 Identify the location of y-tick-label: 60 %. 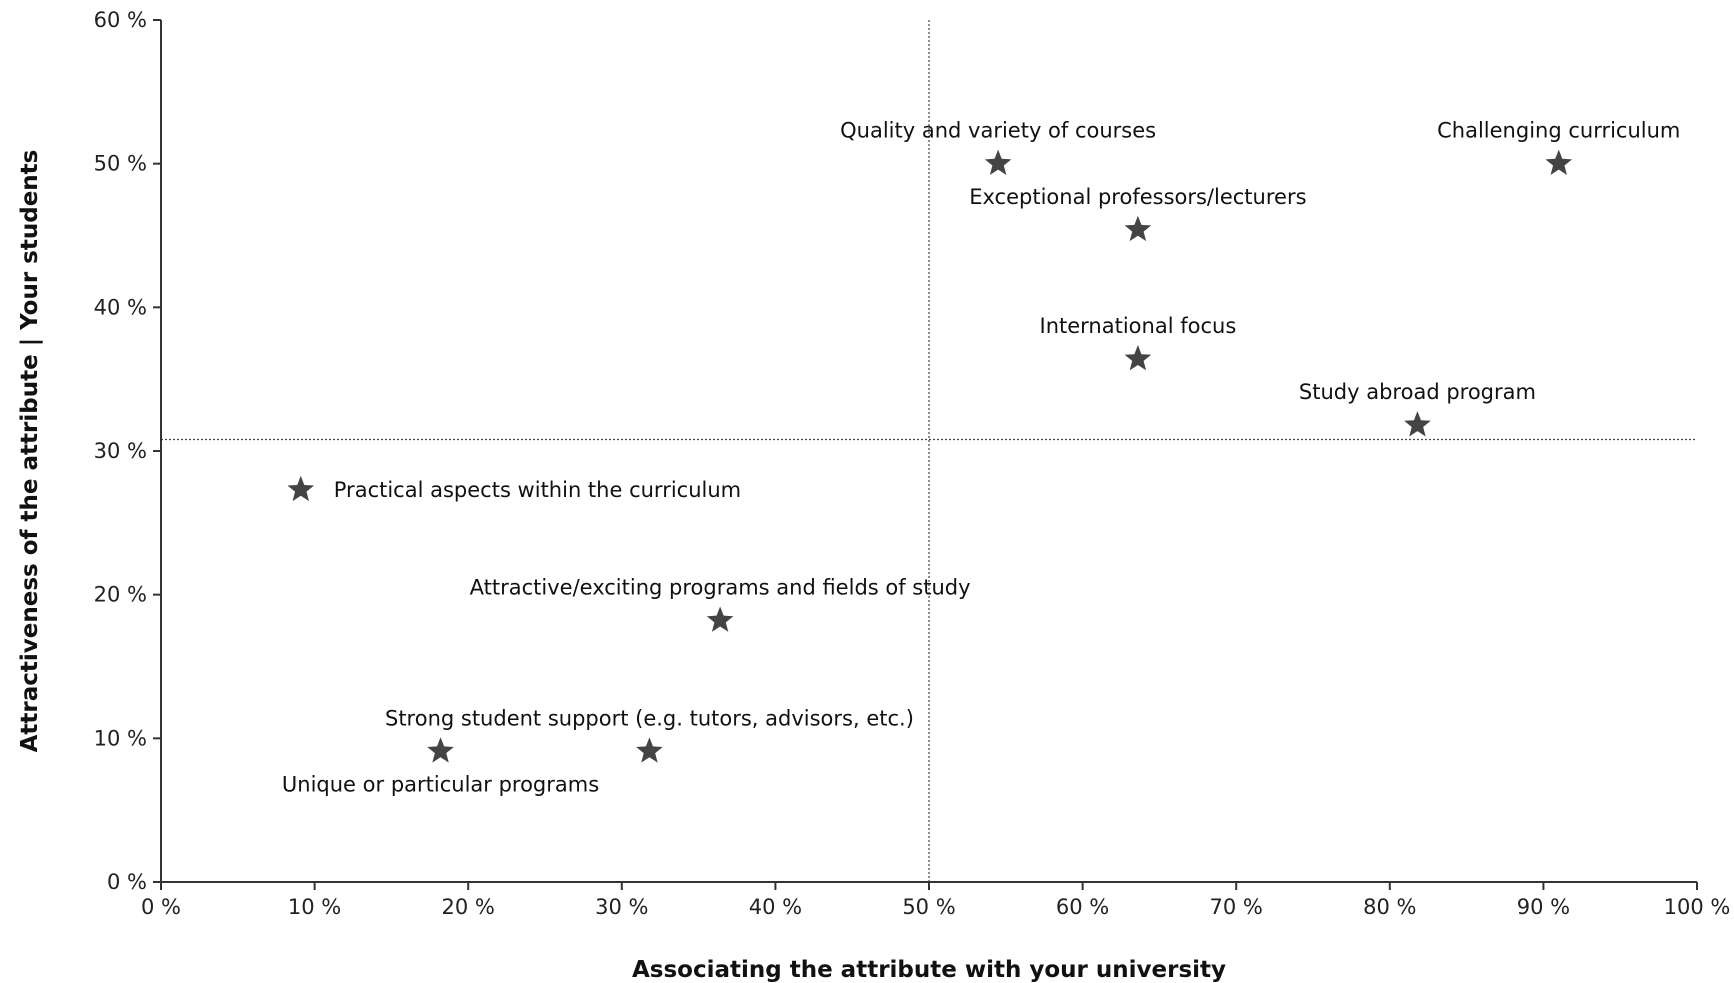
(120, 20).